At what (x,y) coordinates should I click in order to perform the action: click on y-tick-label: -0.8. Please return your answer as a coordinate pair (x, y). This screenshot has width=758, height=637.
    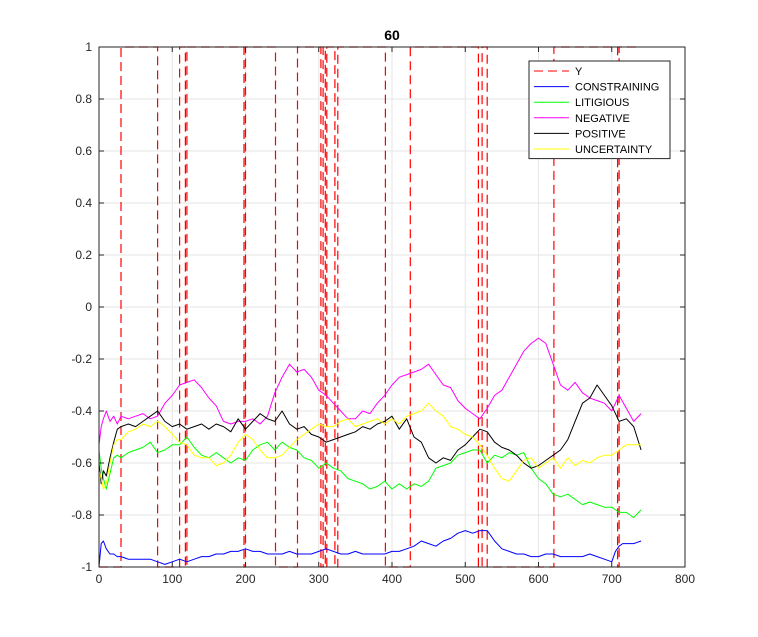
    Looking at the image, I should click on (81, 515).